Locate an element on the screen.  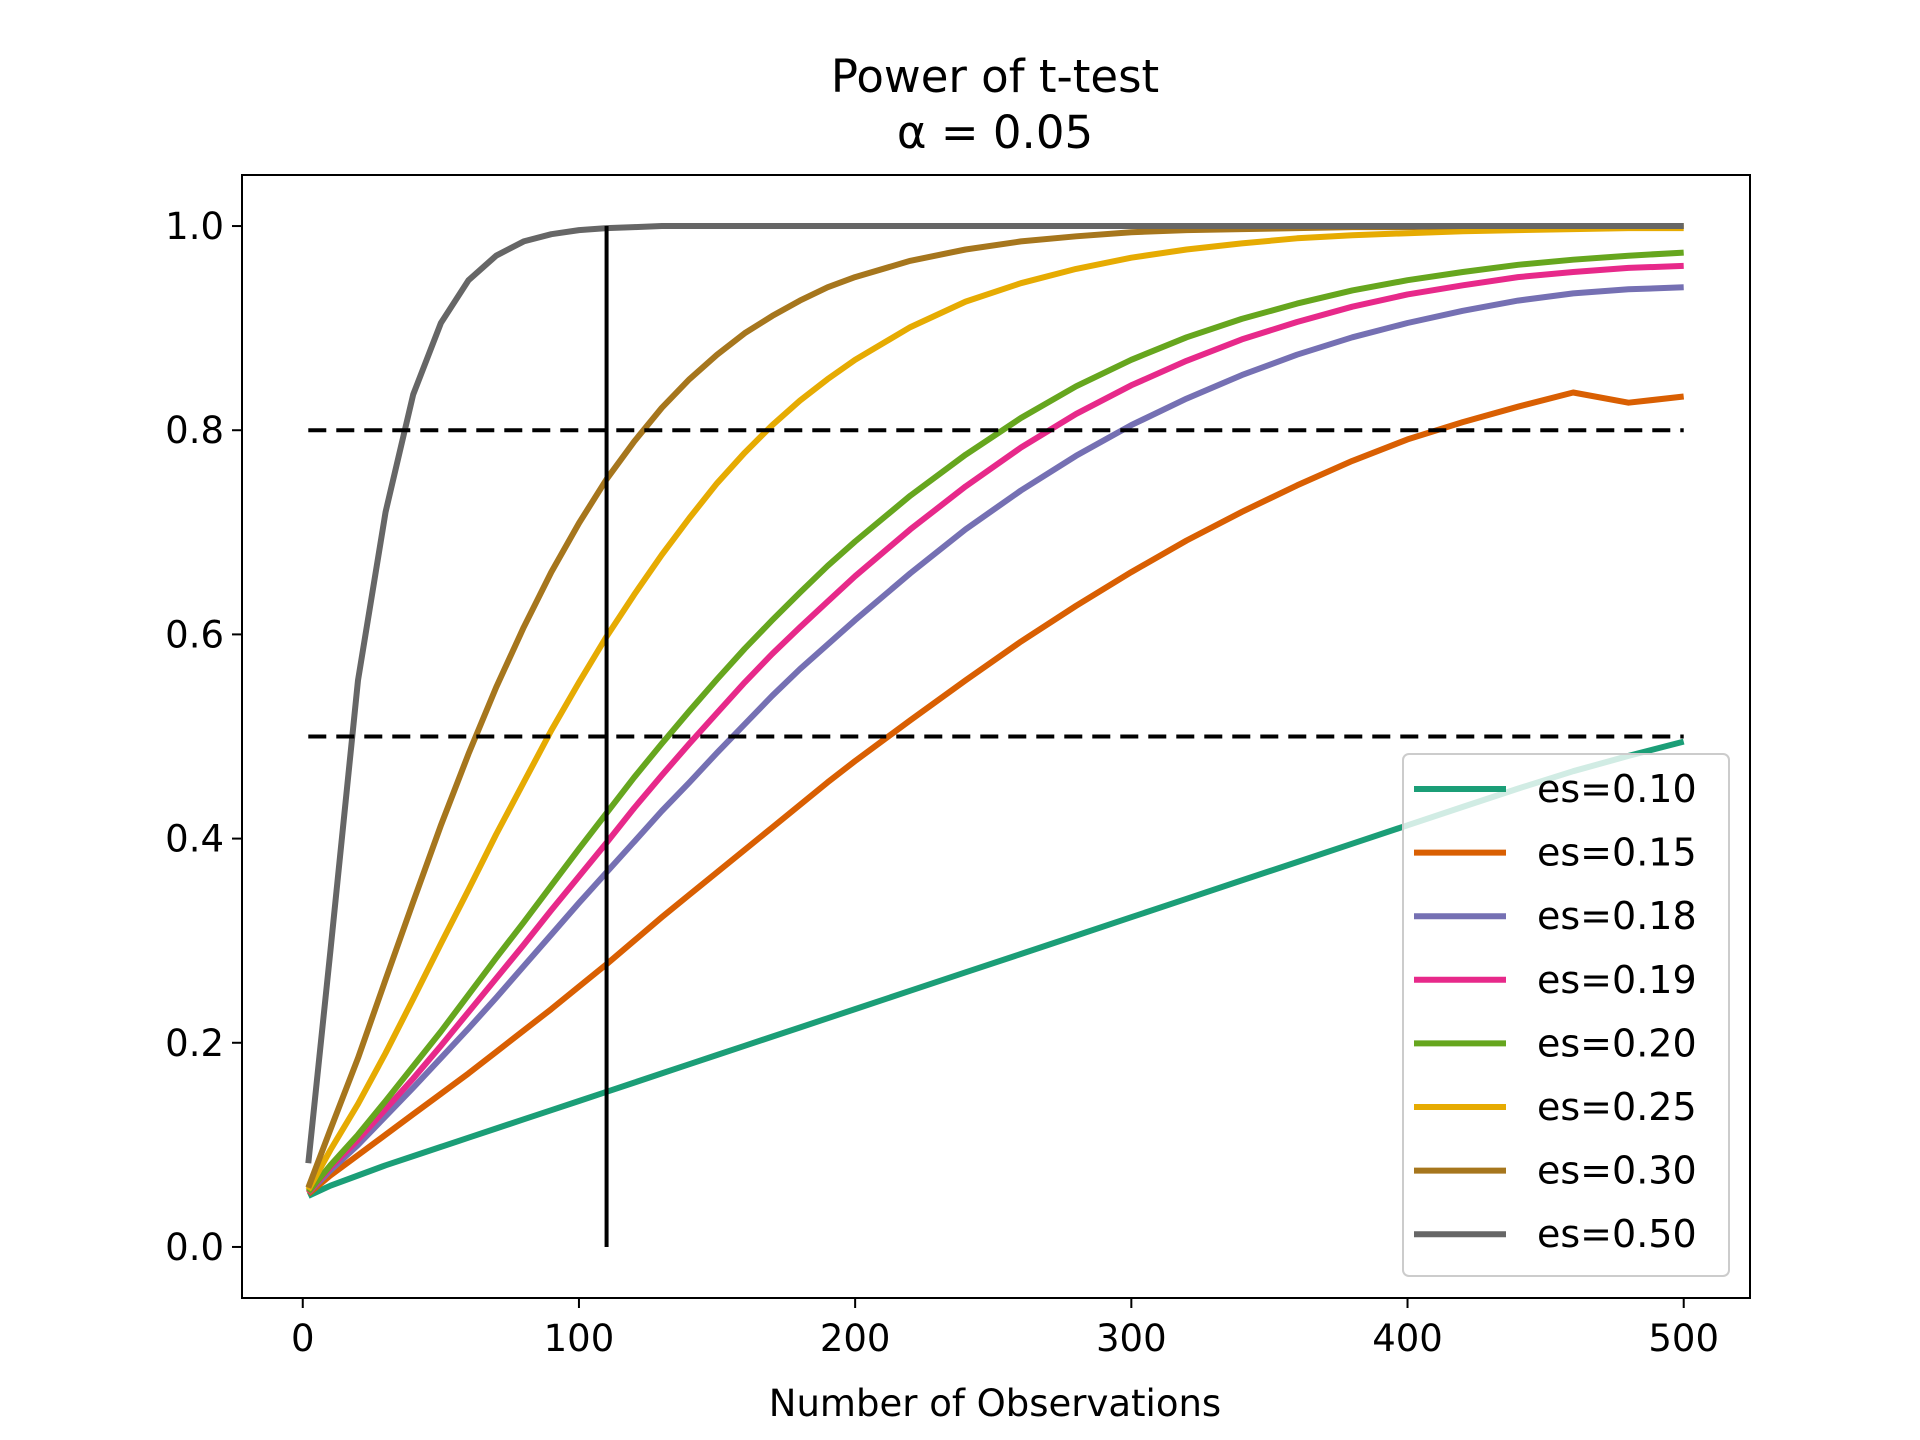
y-tick-label: 0.8 is located at coordinates (194, 430).